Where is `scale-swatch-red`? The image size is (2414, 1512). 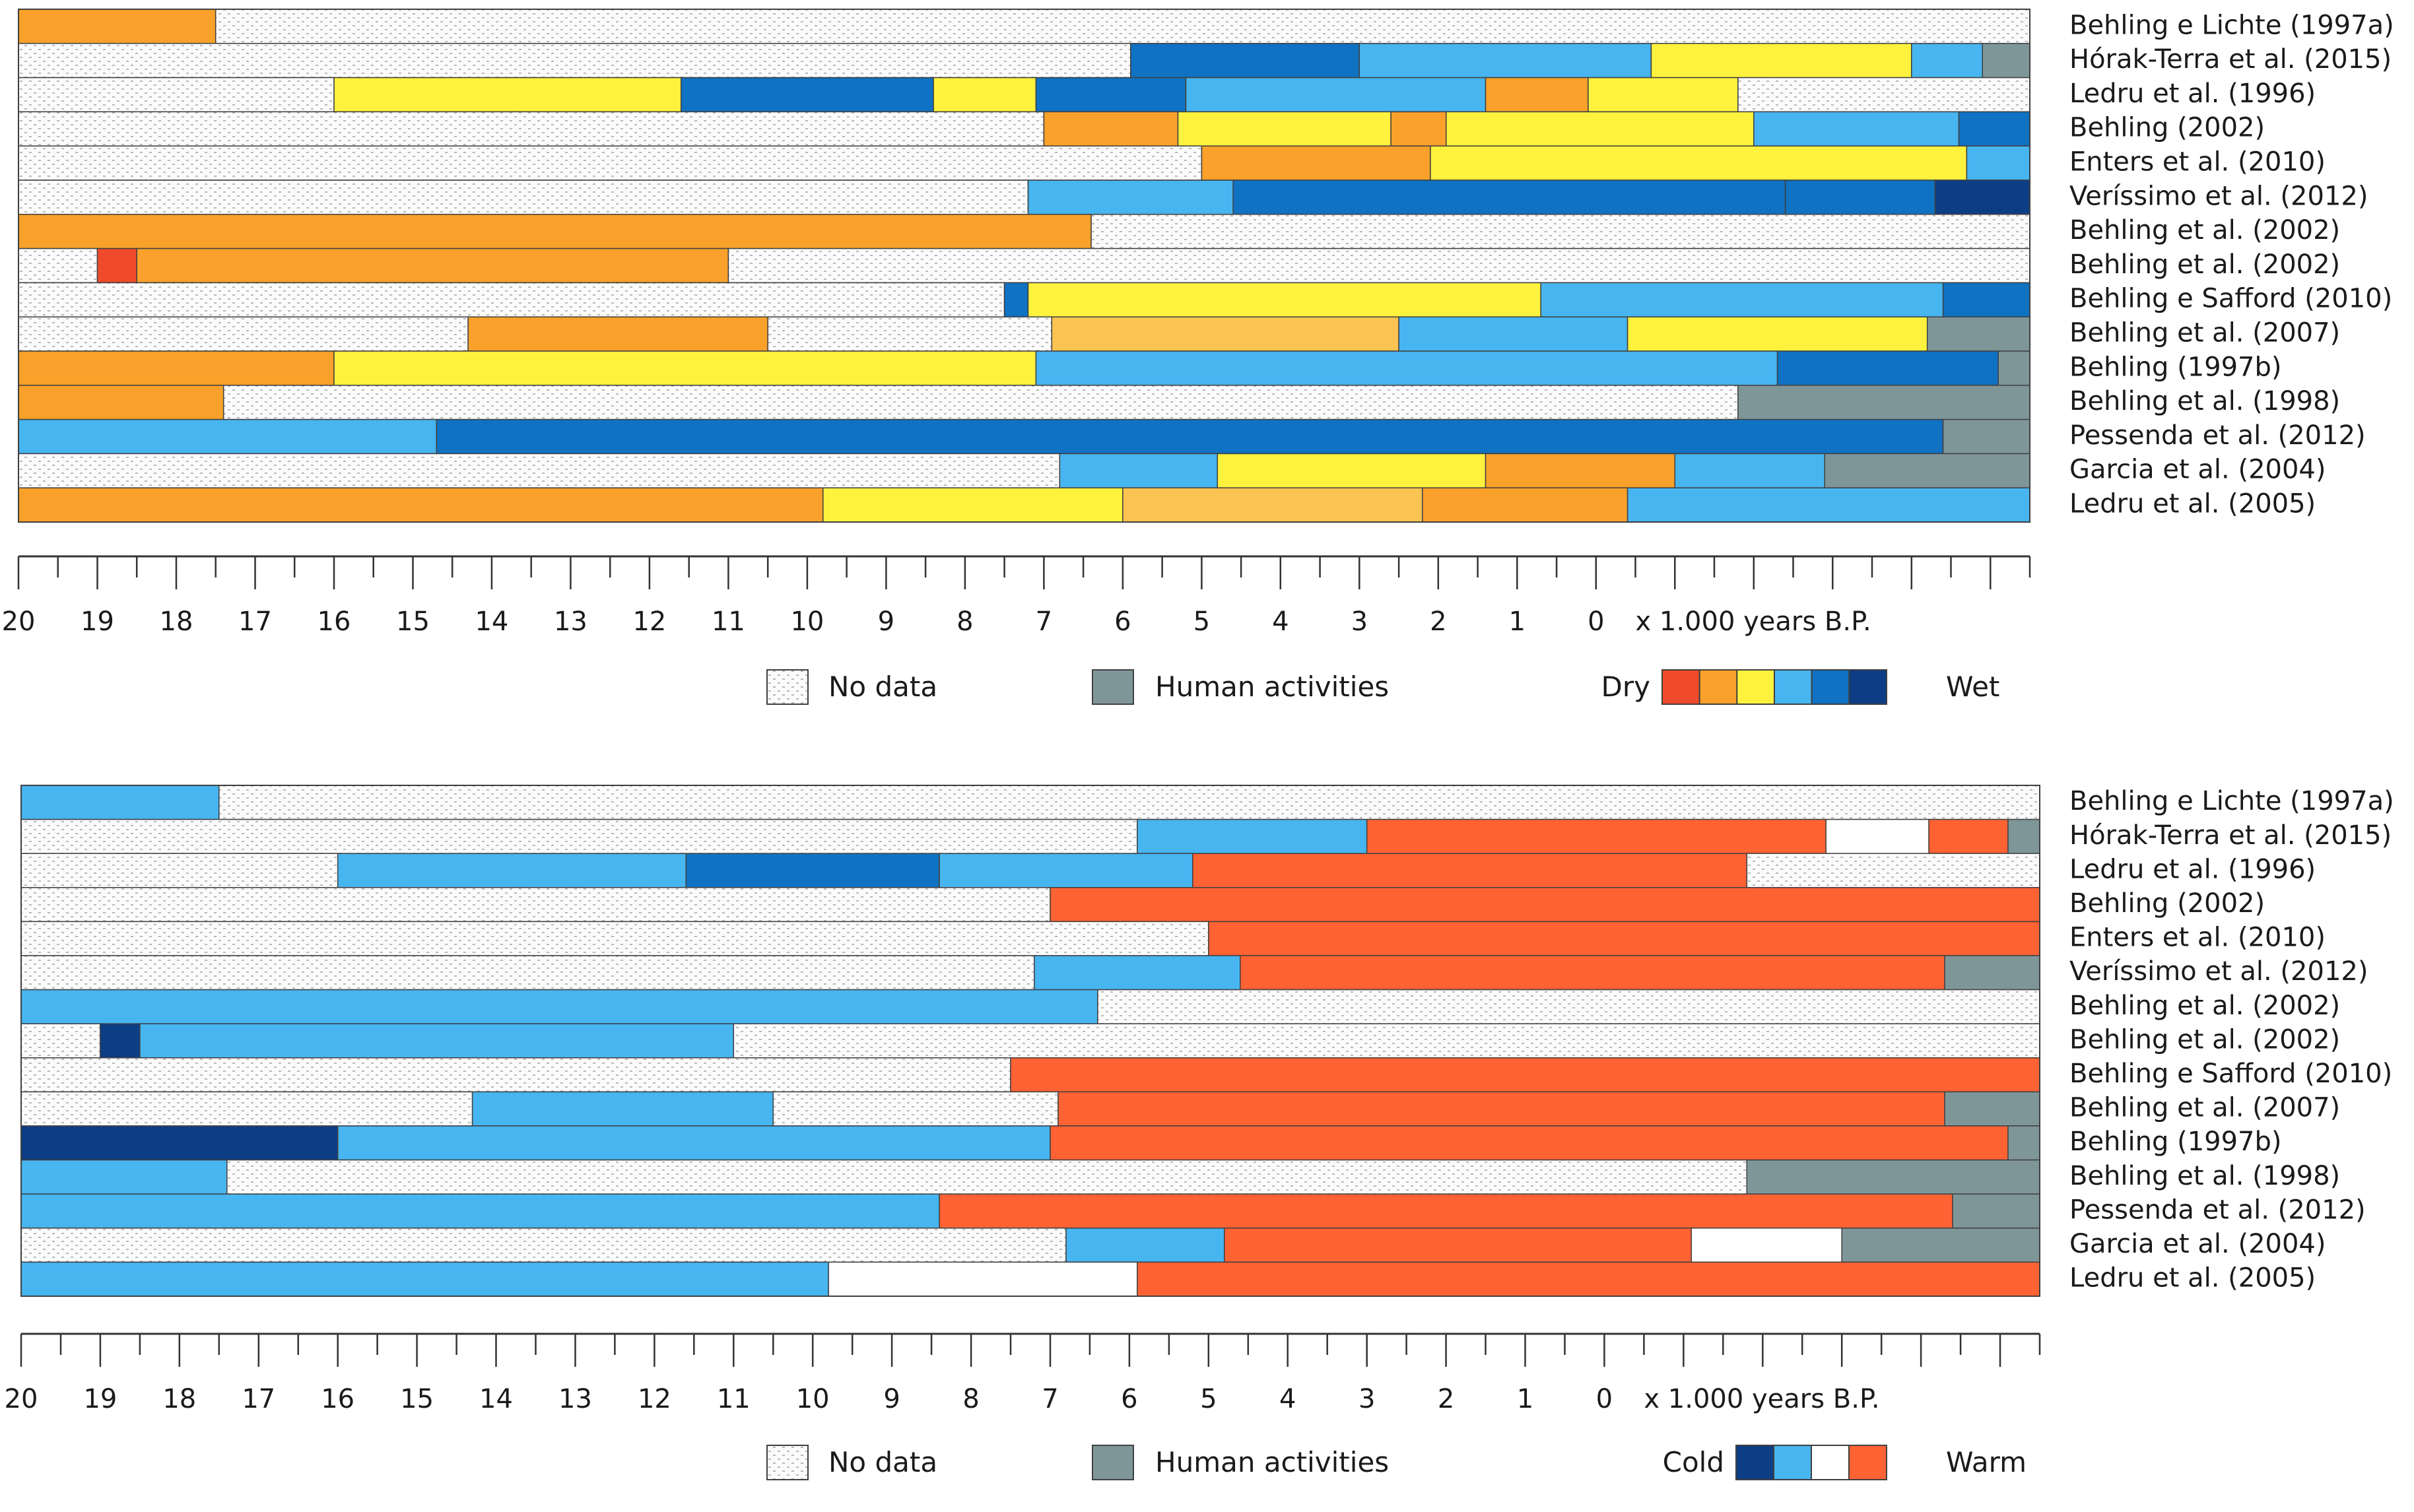 scale-swatch-red is located at coordinates (1680, 687).